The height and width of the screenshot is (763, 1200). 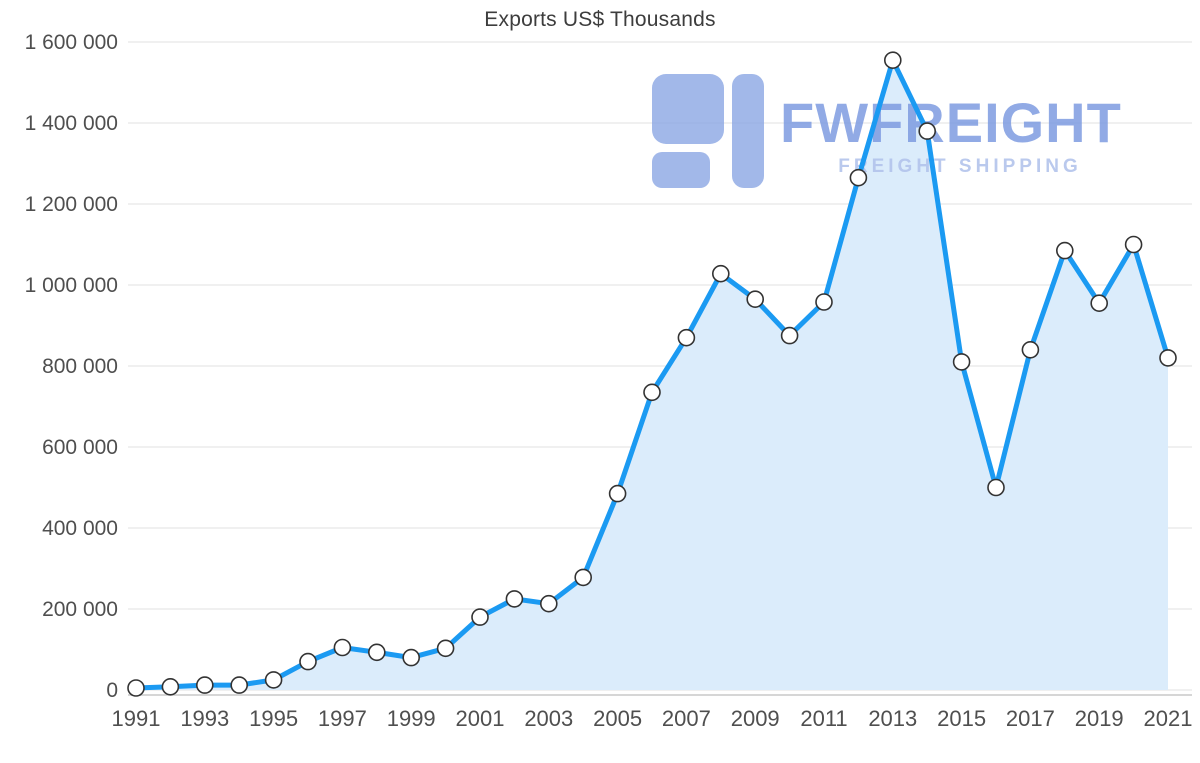 I want to click on x-tick-label: 2013, so click(x=892, y=718).